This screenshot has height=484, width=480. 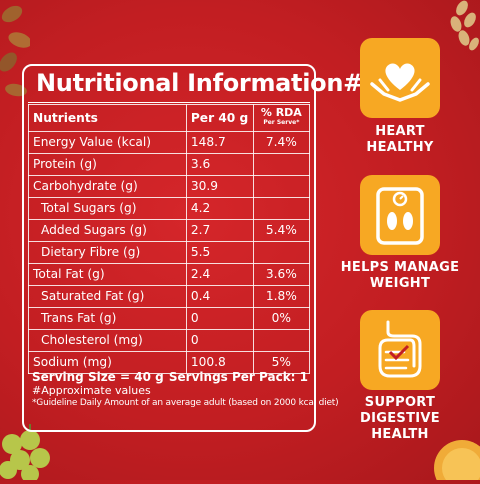 I want to click on nutrient-rda: 7.4%, so click(x=281, y=142).